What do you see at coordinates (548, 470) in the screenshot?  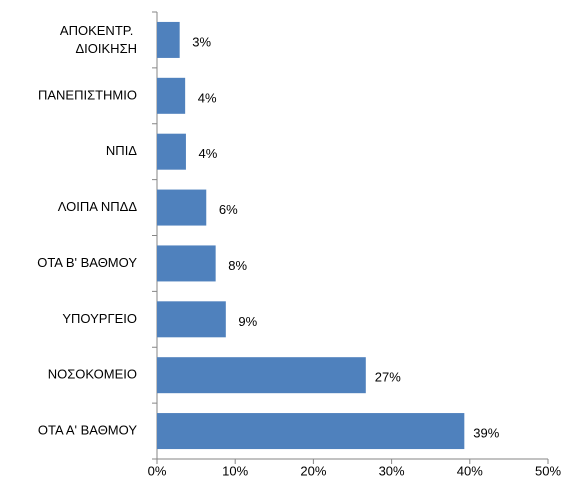 I see `x-tick-label: 50%` at bounding box center [548, 470].